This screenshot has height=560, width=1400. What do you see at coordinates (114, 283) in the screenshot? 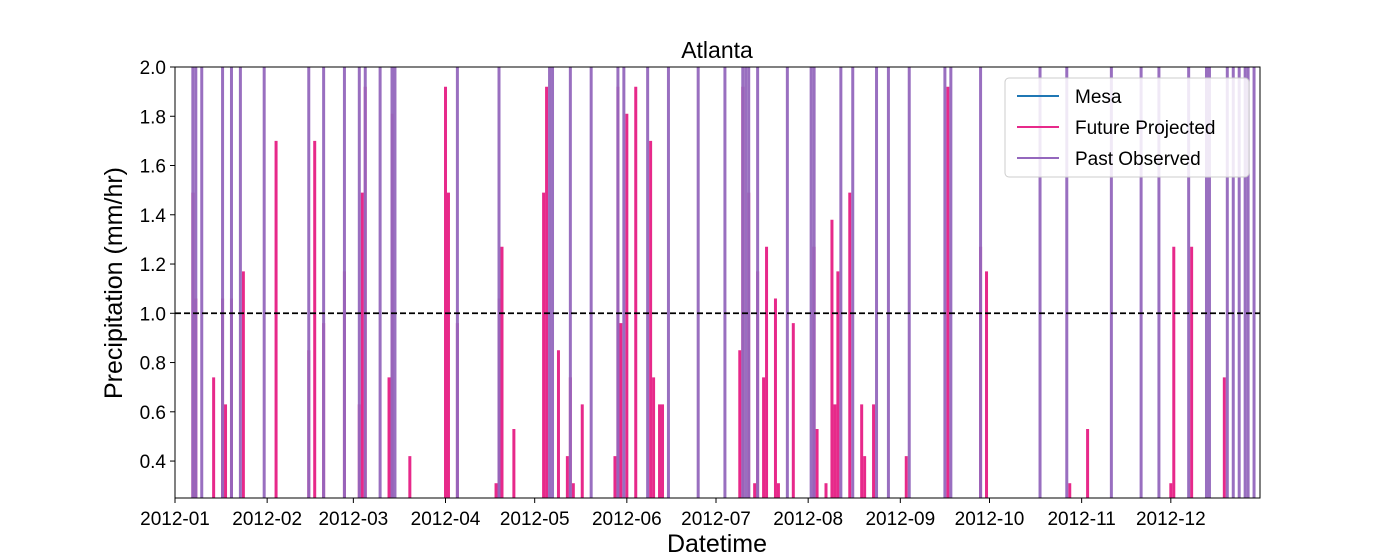
I see `y-axis-label: Precipitation (mm/hr)` at bounding box center [114, 283].